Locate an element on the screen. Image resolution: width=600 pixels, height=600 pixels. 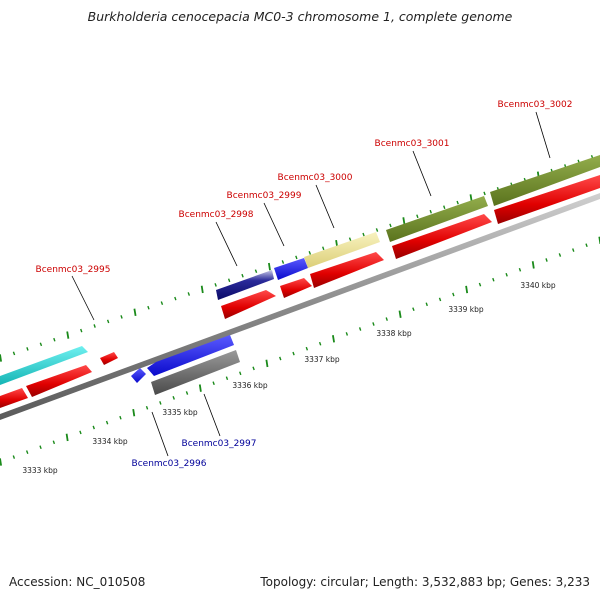
gene-label: Bcenmc03_3001 is located at coordinates (412, 144).